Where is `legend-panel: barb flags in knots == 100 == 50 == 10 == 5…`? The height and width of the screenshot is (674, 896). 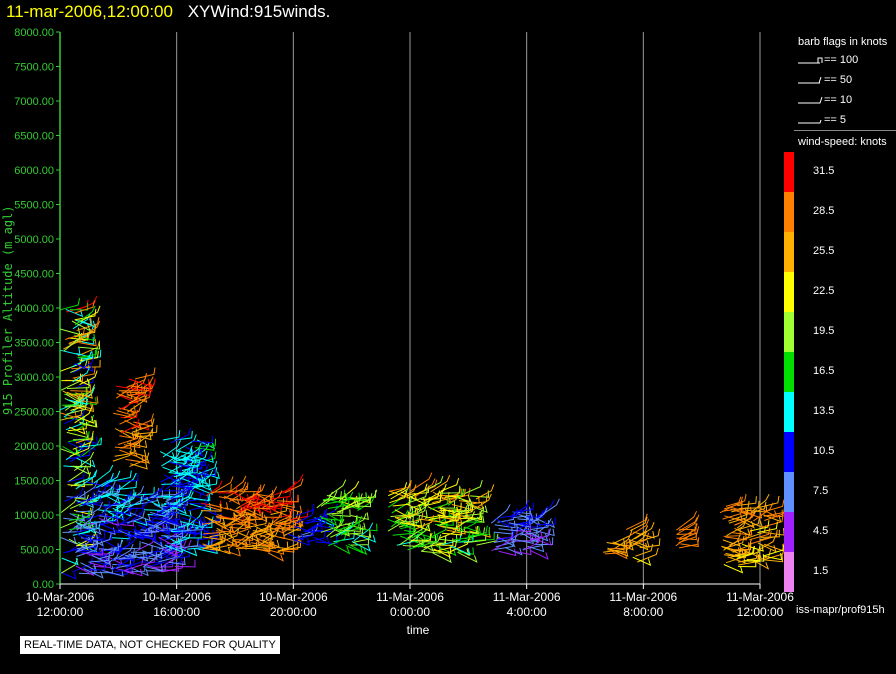 legend-panel: barb flags in knots == 100 == 50 == 10 == 5… is located at coordinates (845, 327).